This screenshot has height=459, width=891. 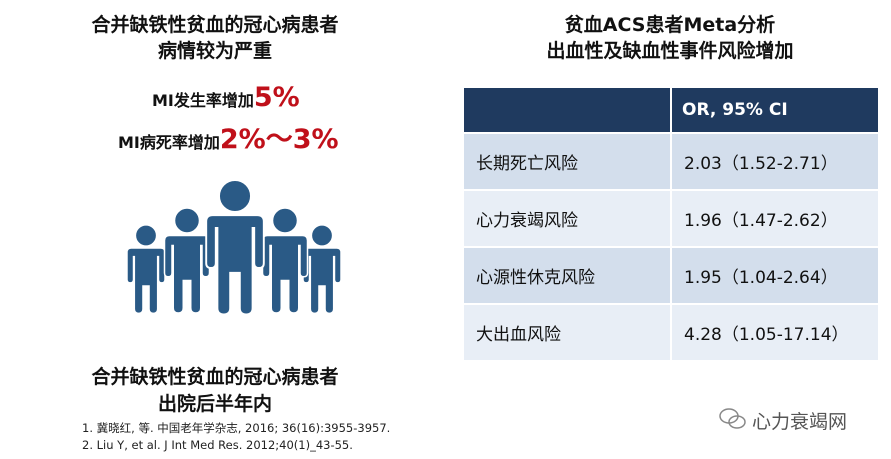 I want to click on watermark-icon, so click(x=732, y=418).